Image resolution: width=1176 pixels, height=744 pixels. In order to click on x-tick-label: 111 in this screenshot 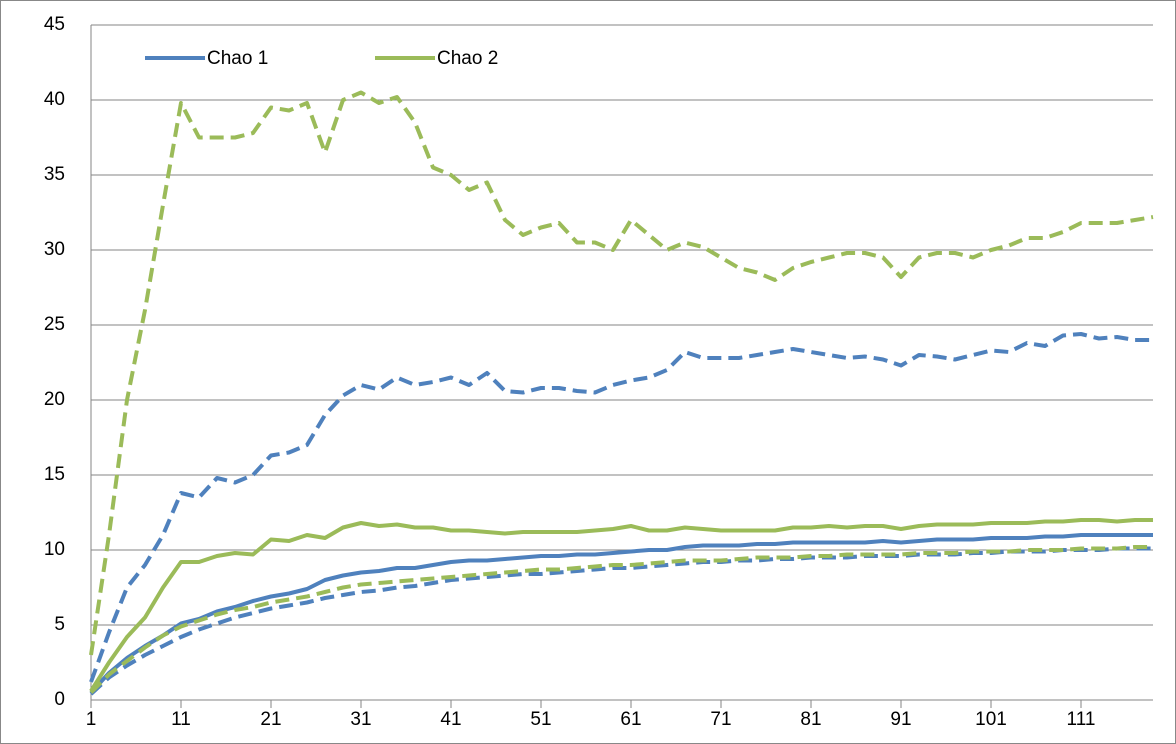, I will do `click(1081, 719)`.